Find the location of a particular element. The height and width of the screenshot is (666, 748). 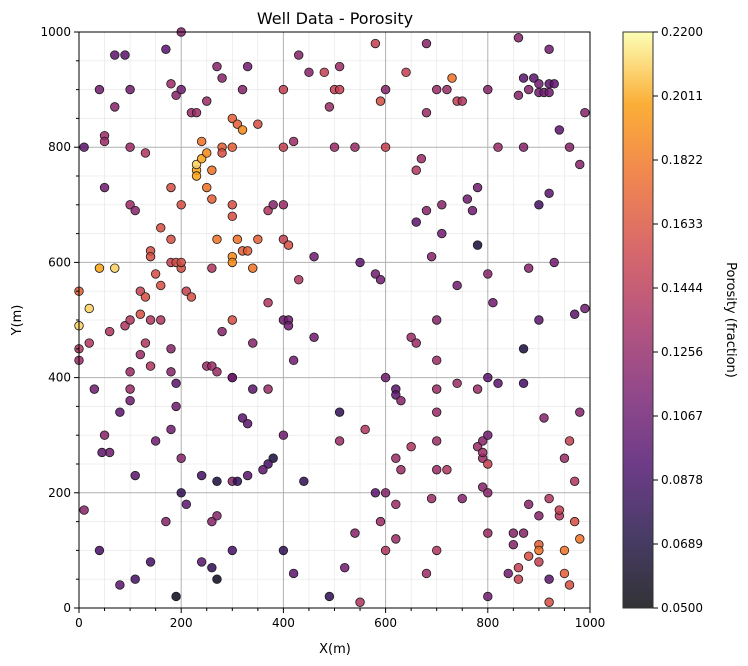

x-tick-label: 200 is located at coordinates (181, 623).